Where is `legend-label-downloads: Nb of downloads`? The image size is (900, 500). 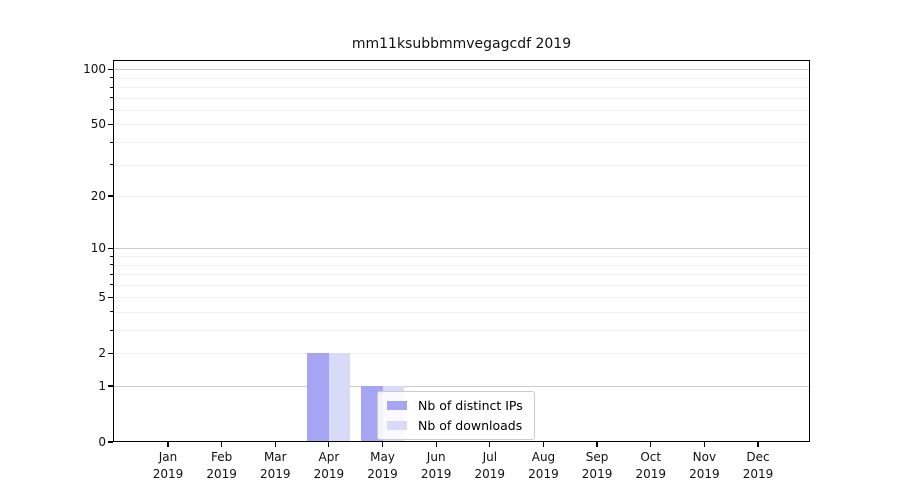 legend-label-downloads: Nb of downloads is located at coordinates (470, 425).